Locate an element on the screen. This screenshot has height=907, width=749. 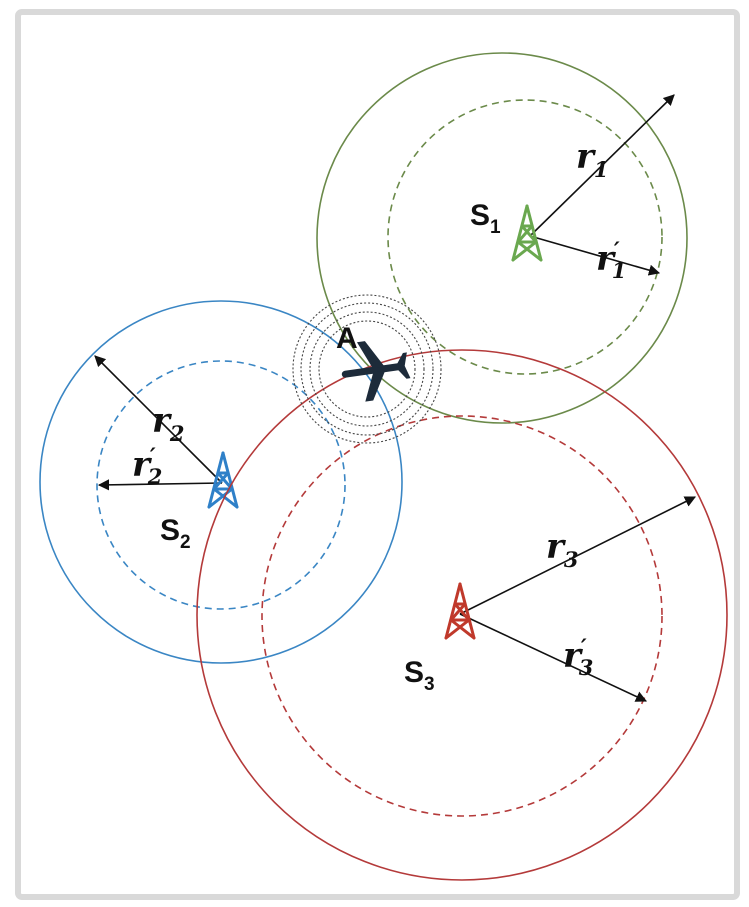
r1-arrow is located at coordinates (602, 165).